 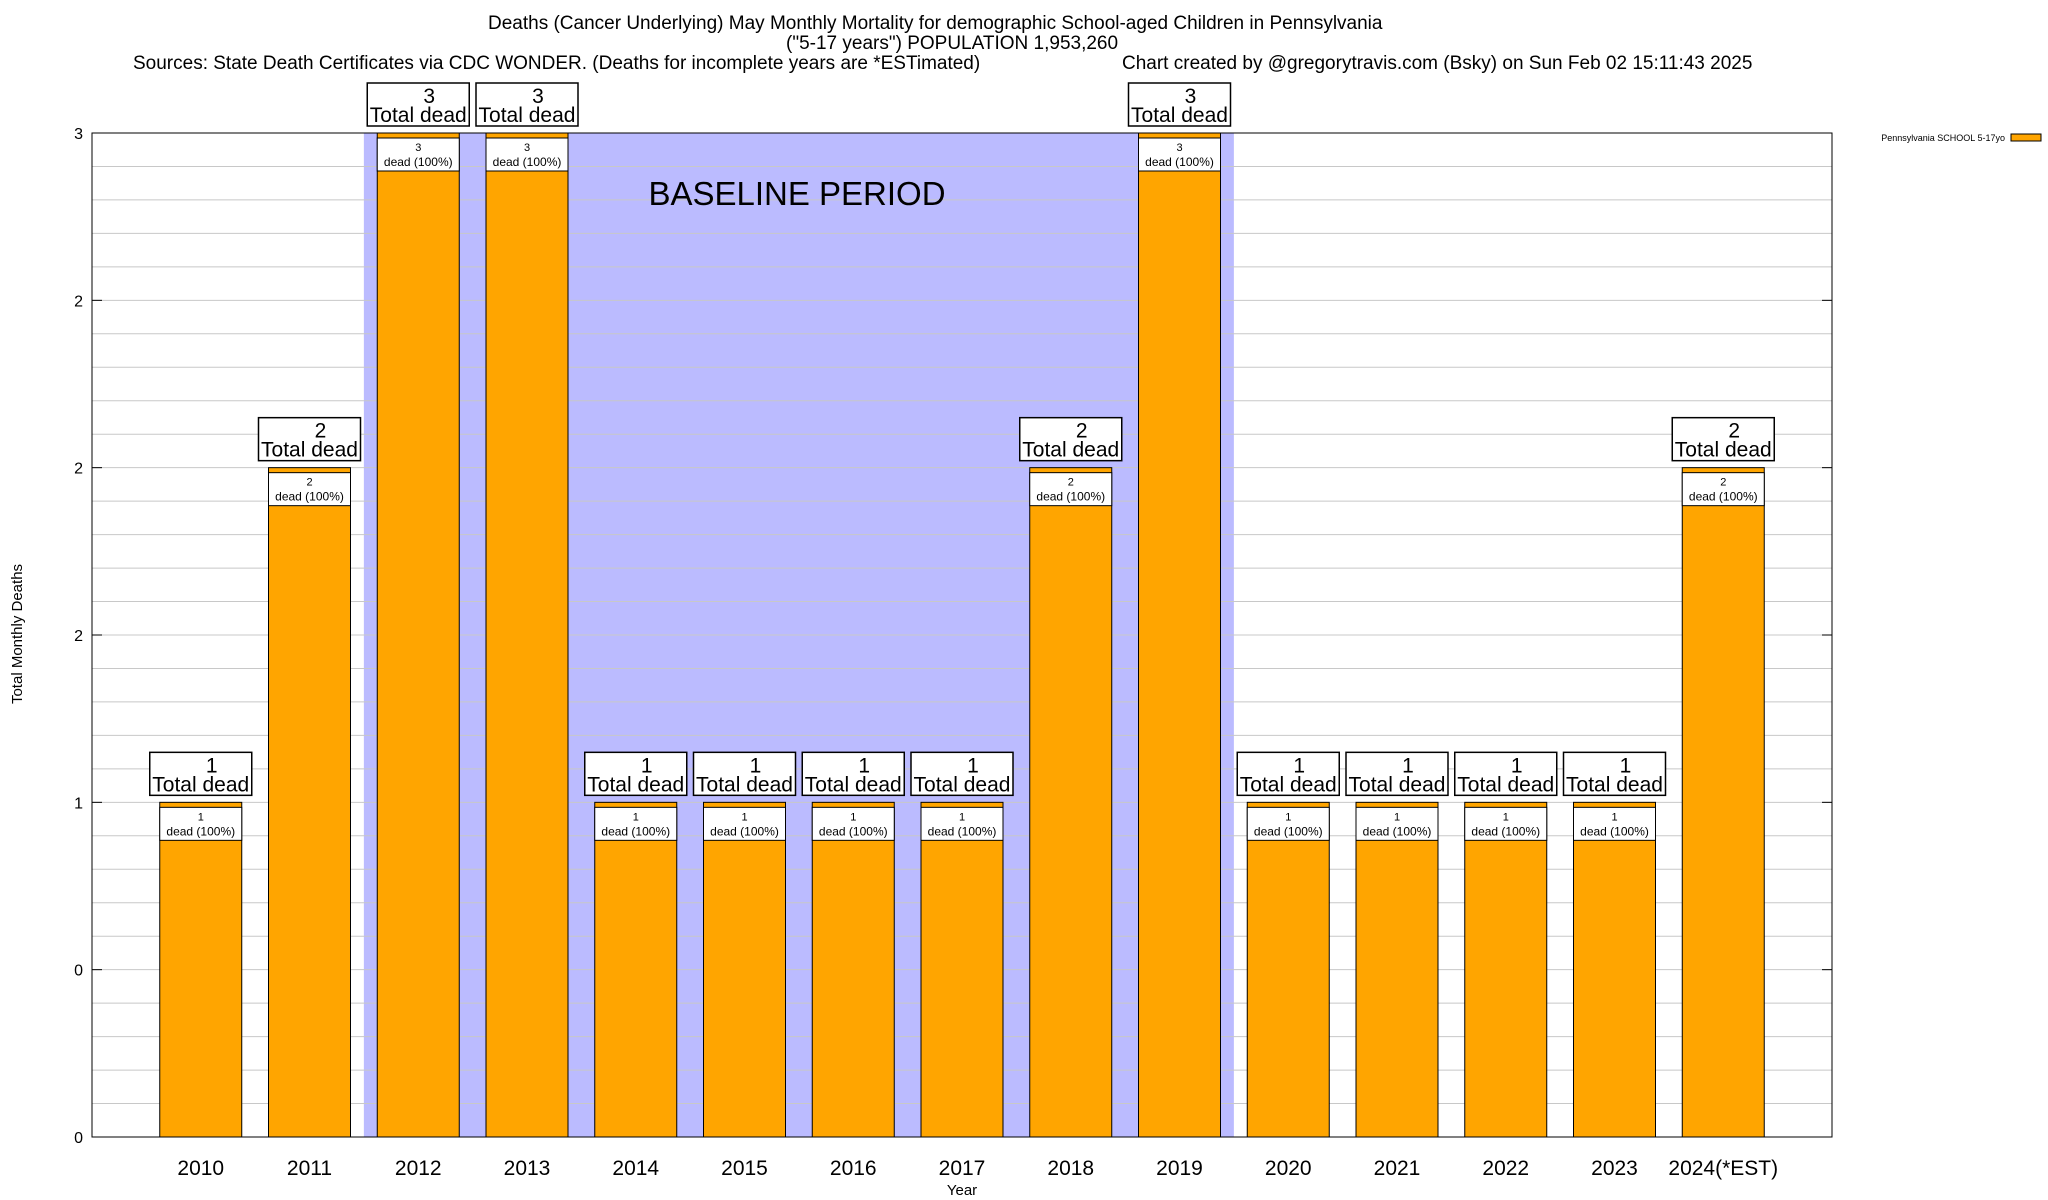 What do you see at coordinates (200, 1168) in the screenshot?
I see `x-tick-label: 2010` at bounding box center [200, 1168].